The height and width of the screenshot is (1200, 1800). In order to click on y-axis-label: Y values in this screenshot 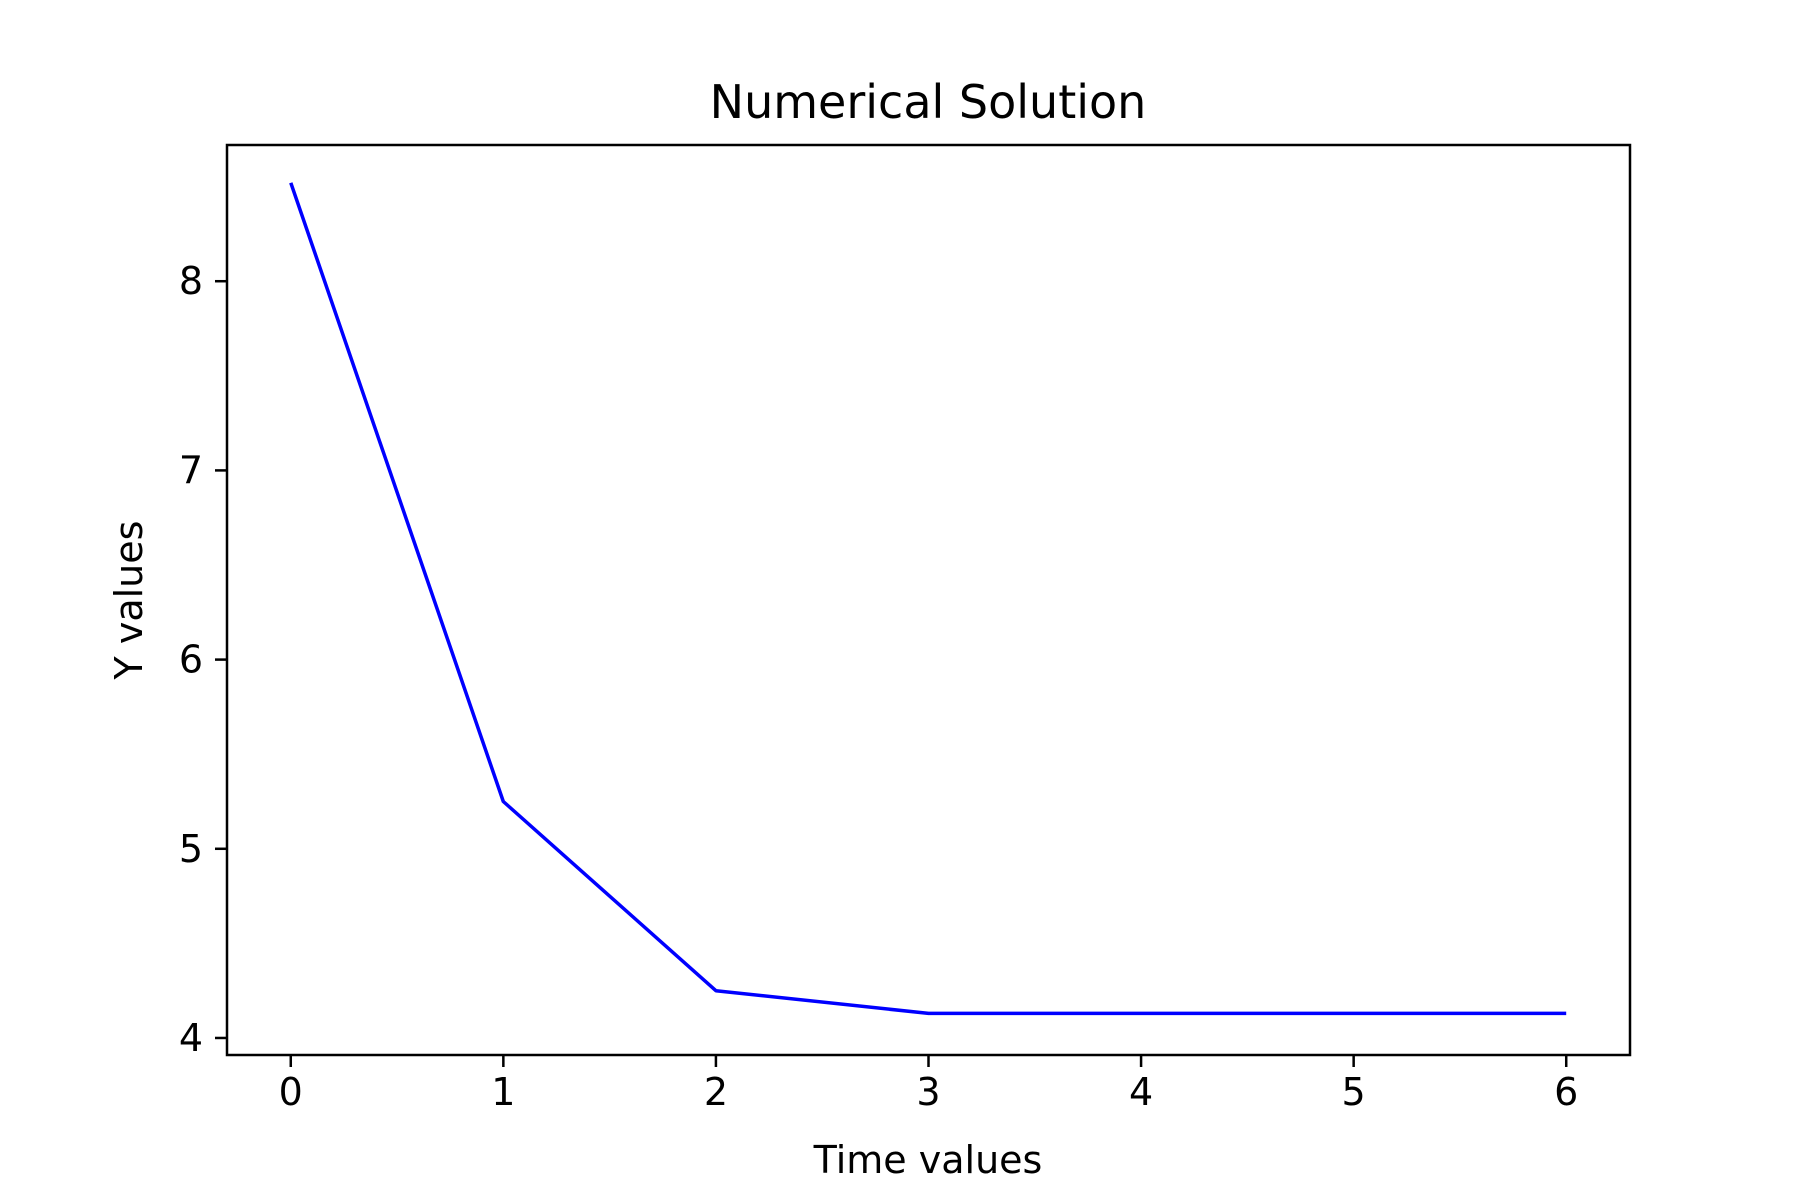, I will do `click(129, 601)`.